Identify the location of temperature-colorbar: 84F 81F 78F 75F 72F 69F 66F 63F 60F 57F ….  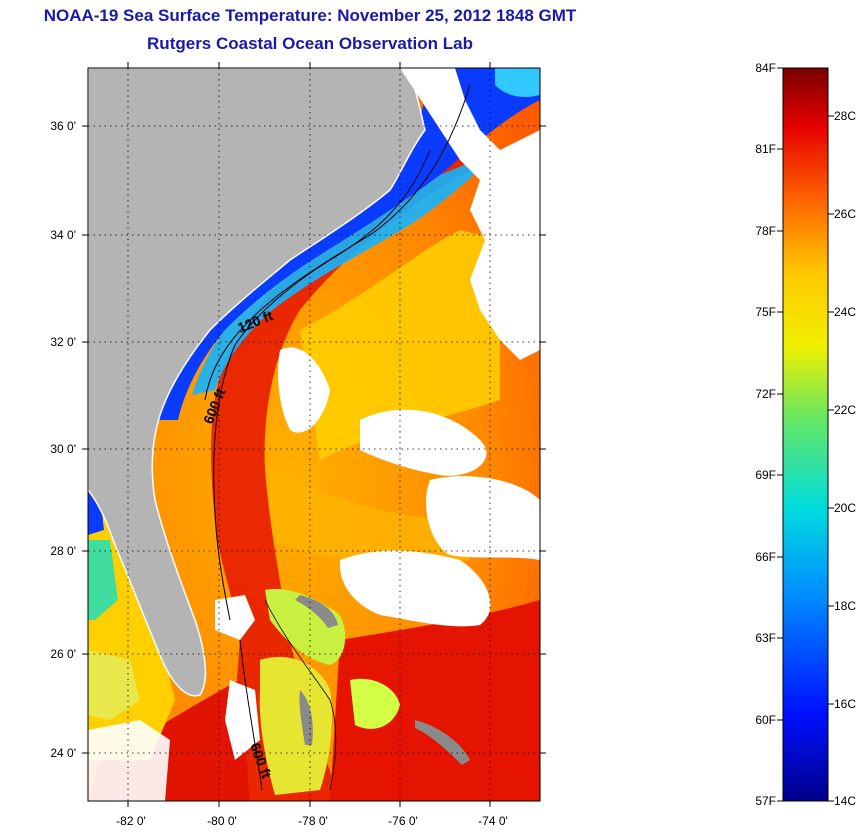
(805, 434).